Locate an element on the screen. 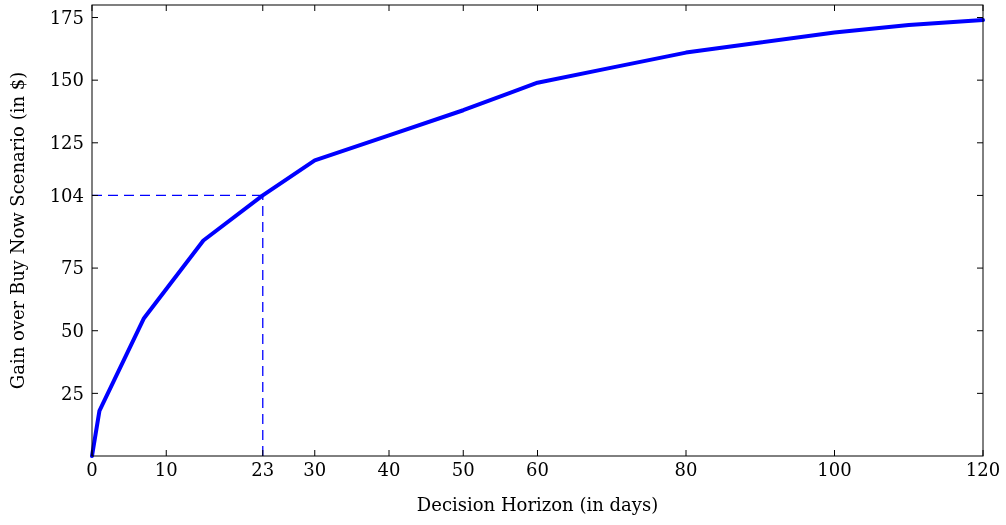  y-tick-label: 50 is located at coordinates (72, 331).